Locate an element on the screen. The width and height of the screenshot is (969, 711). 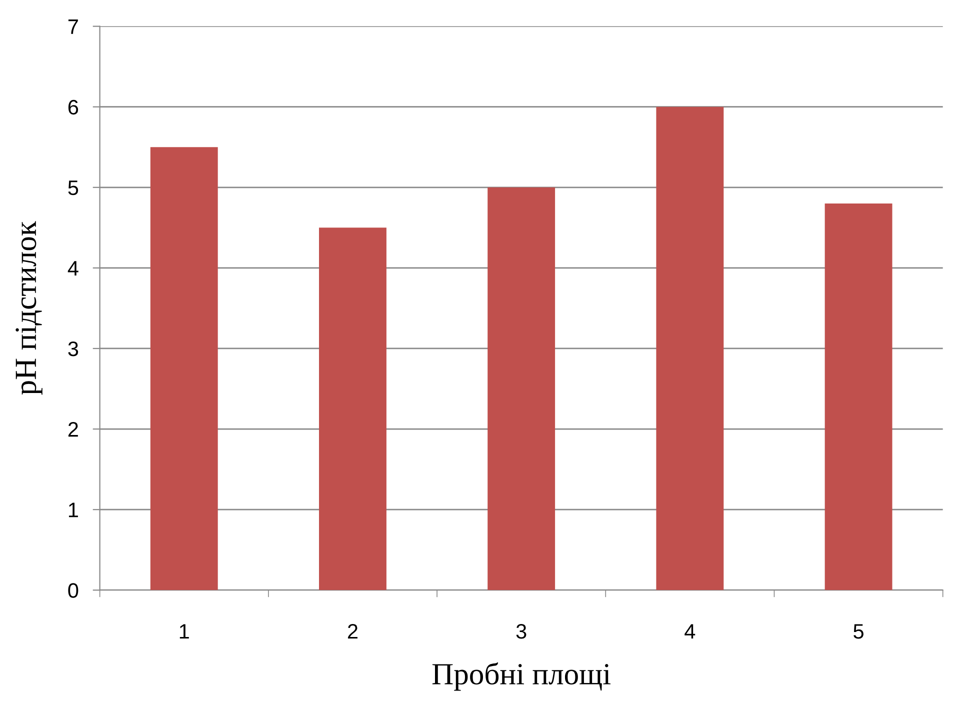
y-tick-label: 6 is located at coordinates (73, 107).